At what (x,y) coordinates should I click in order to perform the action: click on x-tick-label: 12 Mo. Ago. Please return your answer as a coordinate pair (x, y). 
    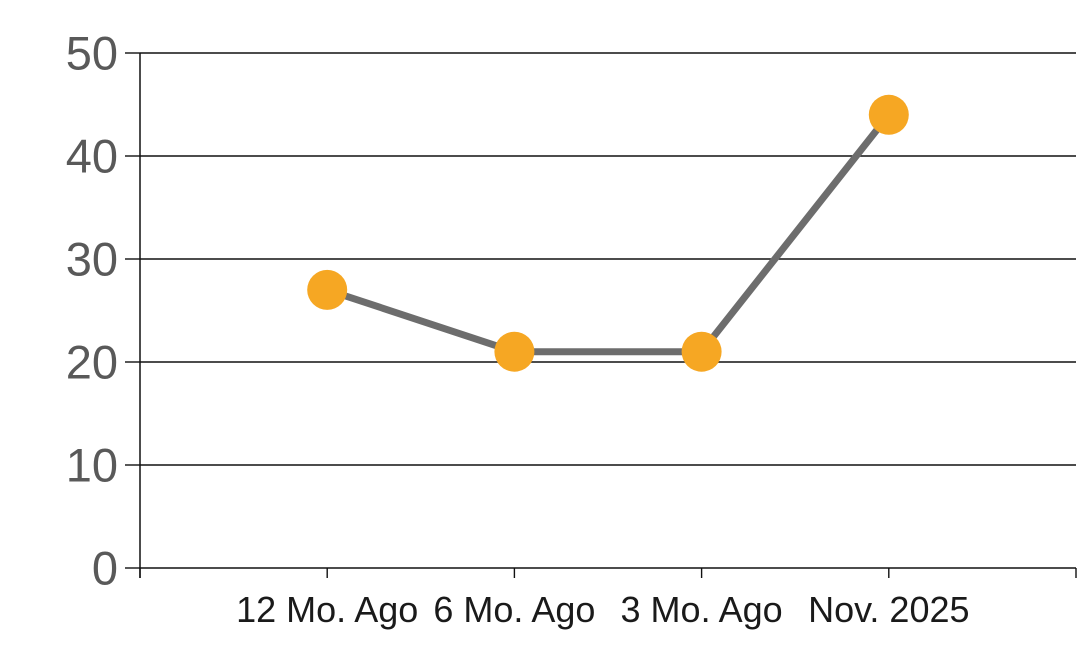
    Looking at the image, I should click on (327, 609).